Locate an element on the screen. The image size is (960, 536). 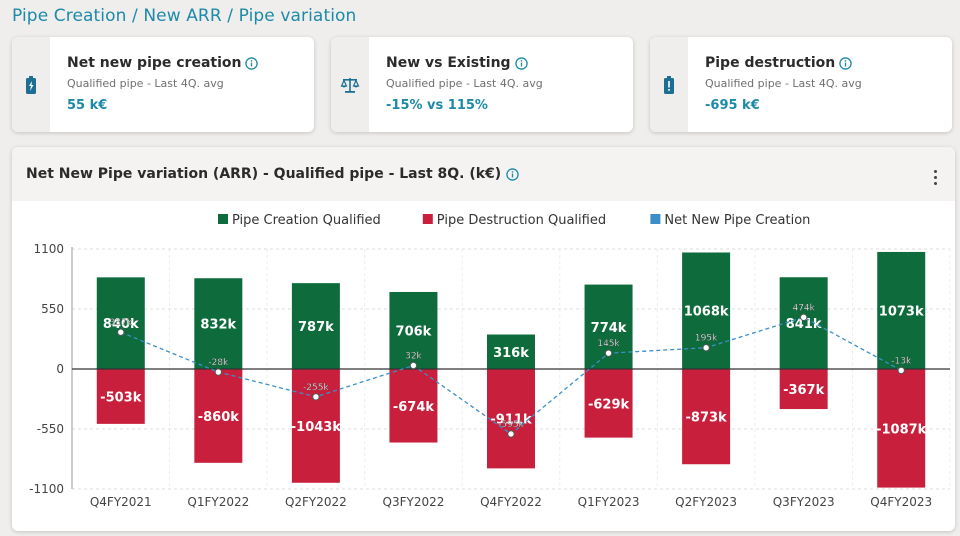
y-tick-label: 550 is located at coordinates (52, 309).